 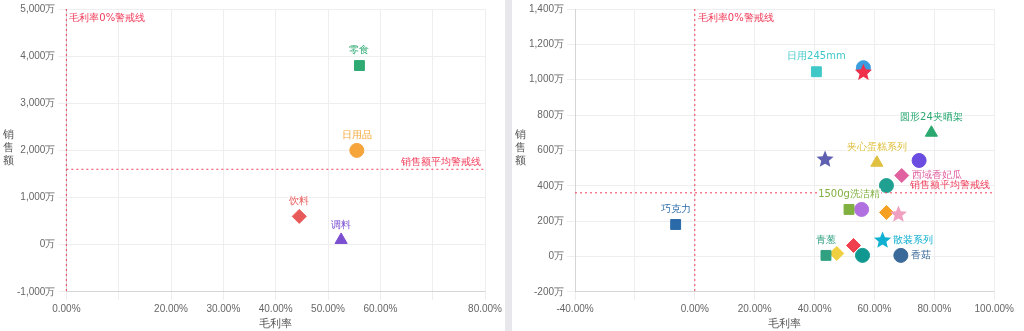 I want to click on series-label: 日用245mm, so click(x=816, y=56).